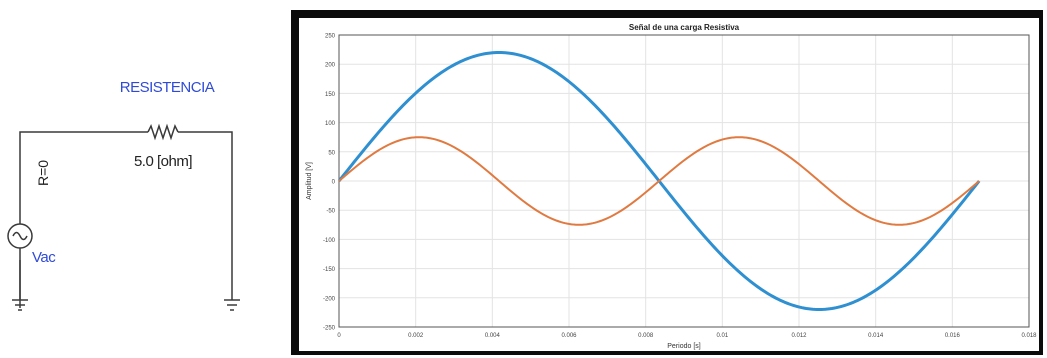 This screenshot has width=1047, height=358. Describe the element at coordinates (684, 27) in the screenshot. I see `chart-title: Señal de una carga Resistiva` at that location.